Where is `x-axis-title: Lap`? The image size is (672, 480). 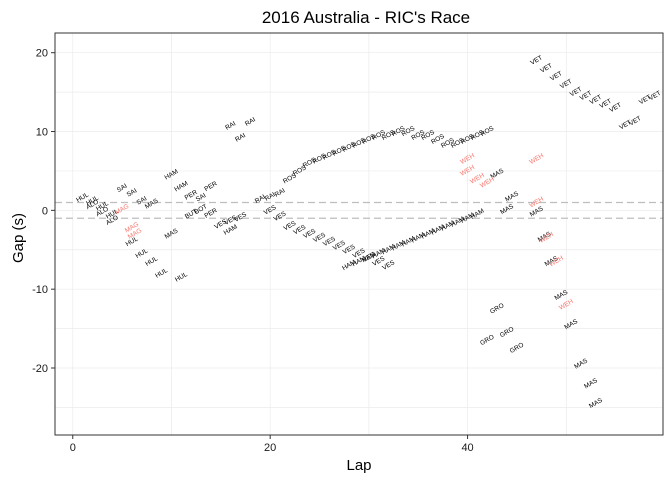 x-axis-title: Lap is located at coordinates (358, 465).